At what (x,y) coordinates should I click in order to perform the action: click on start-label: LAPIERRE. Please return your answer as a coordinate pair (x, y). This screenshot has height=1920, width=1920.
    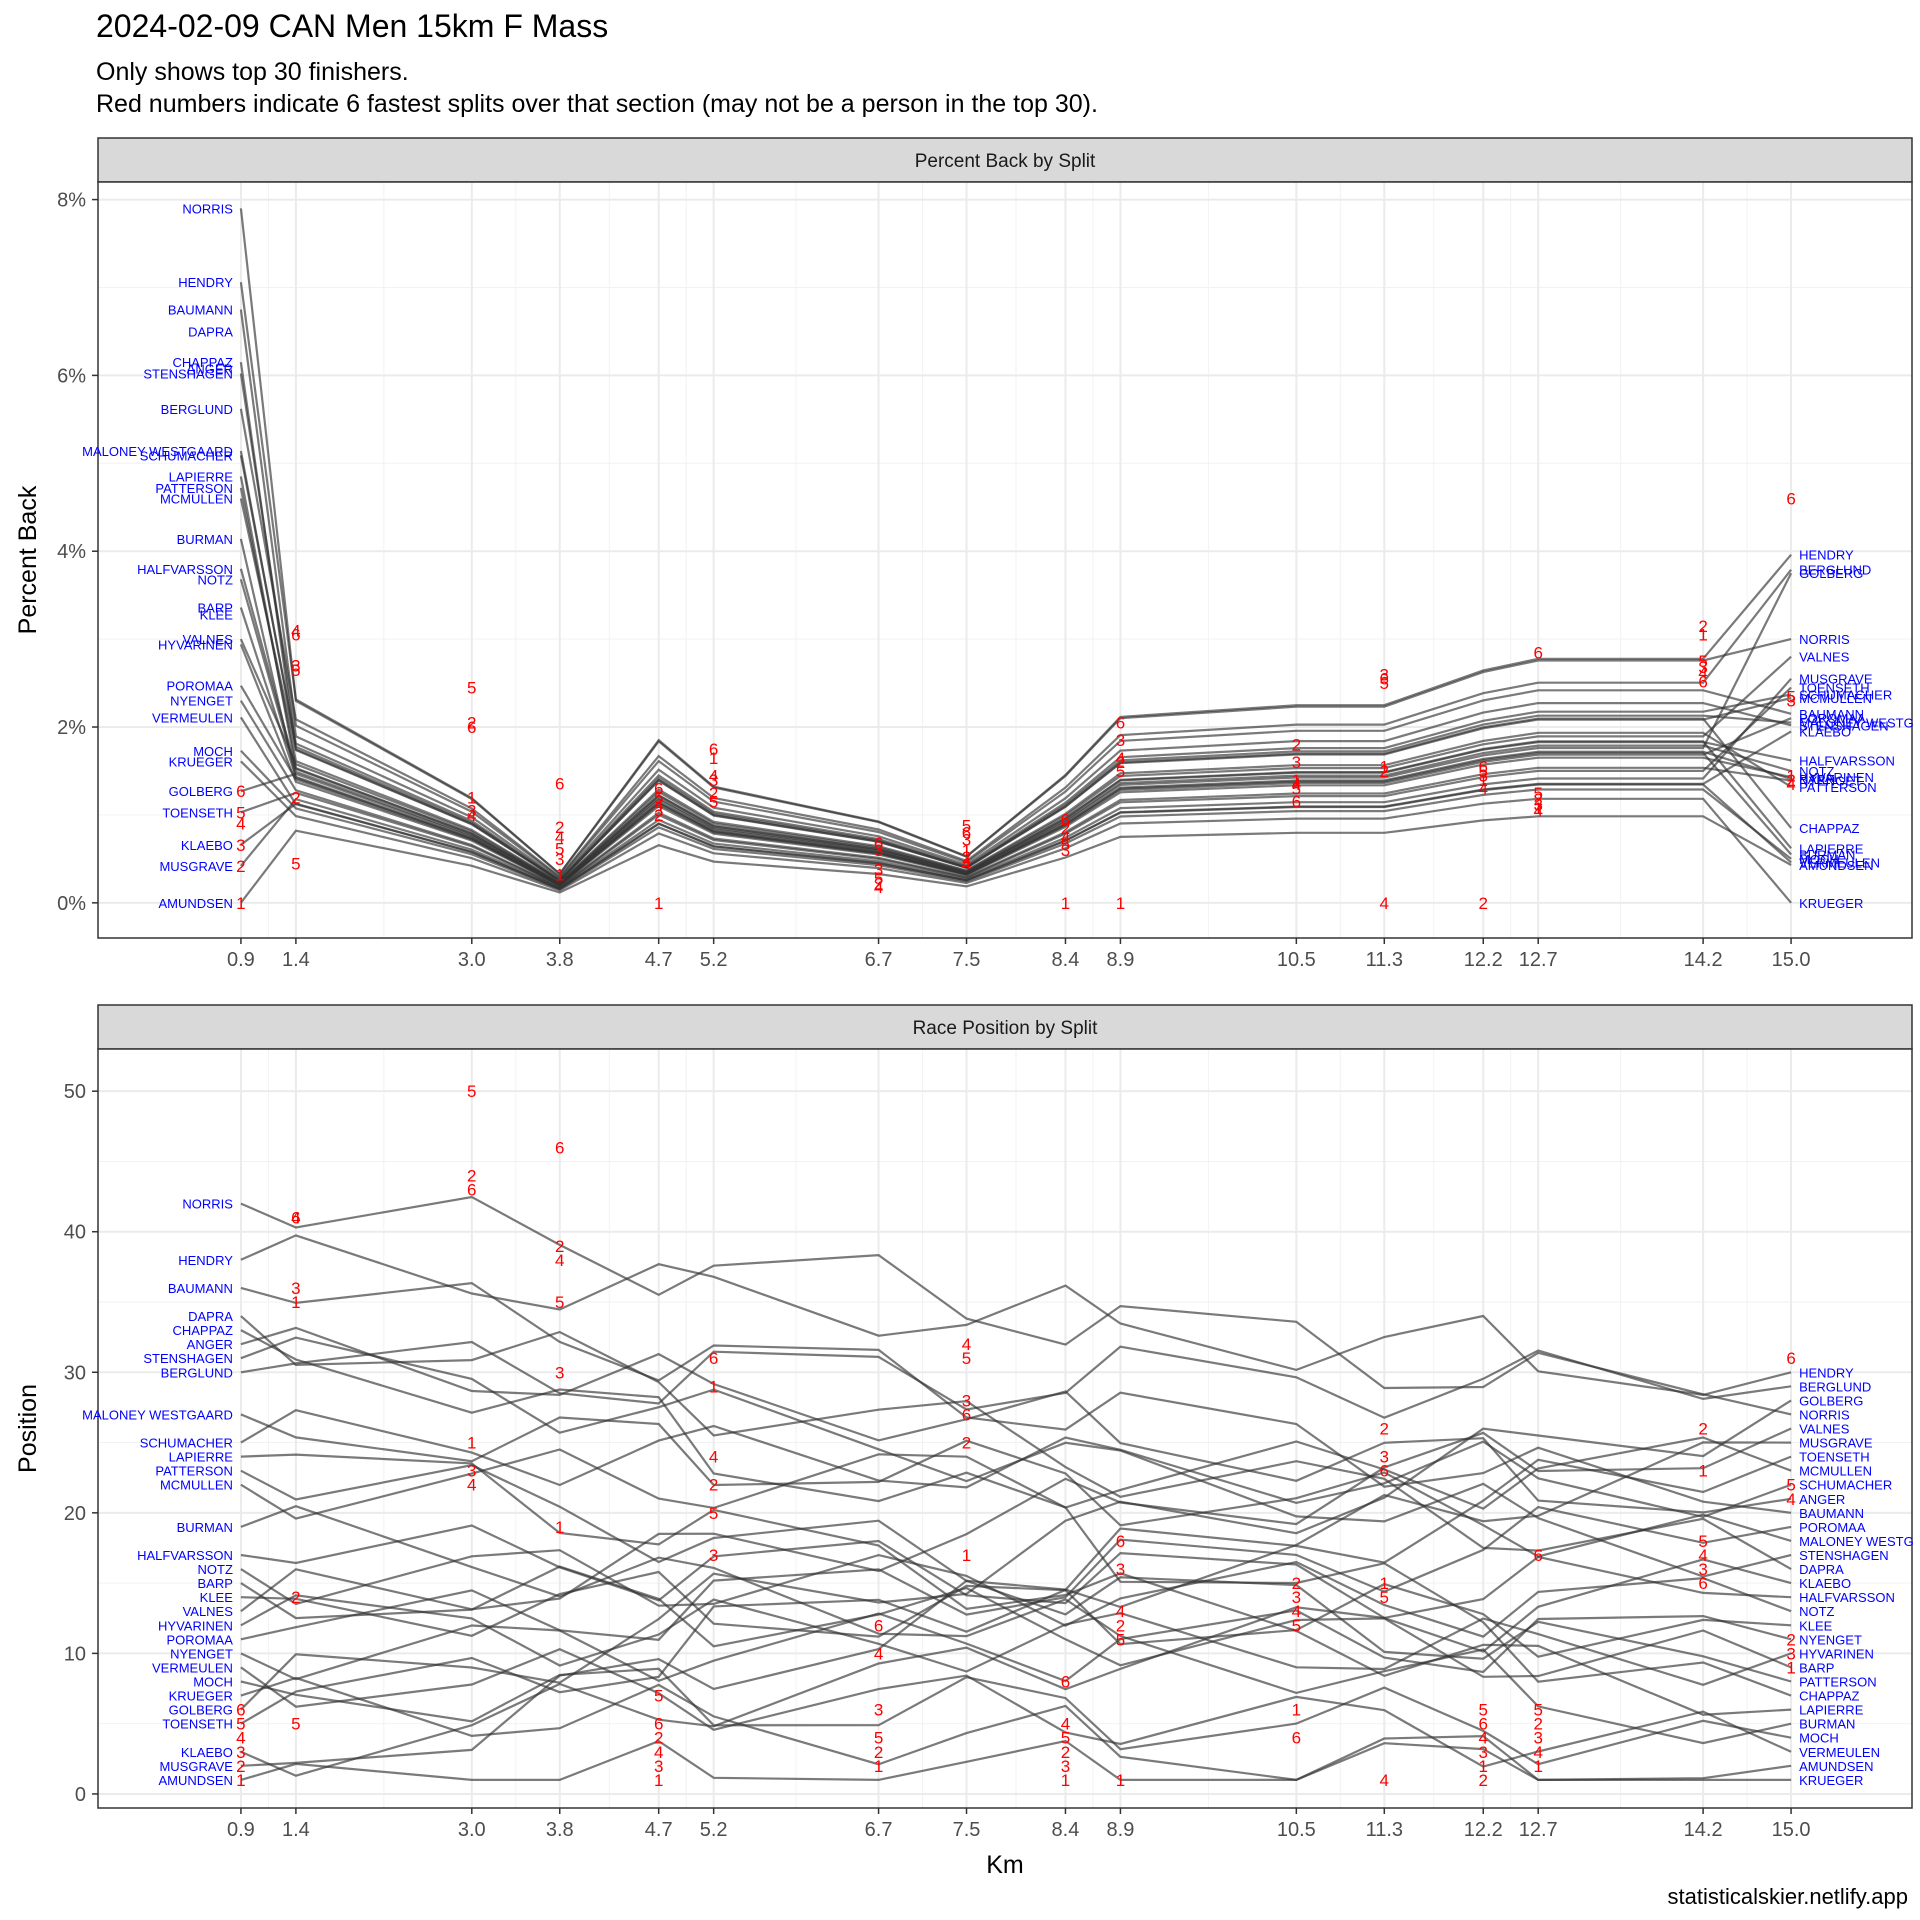
    Looking at the image, I should click on (201, 1457).